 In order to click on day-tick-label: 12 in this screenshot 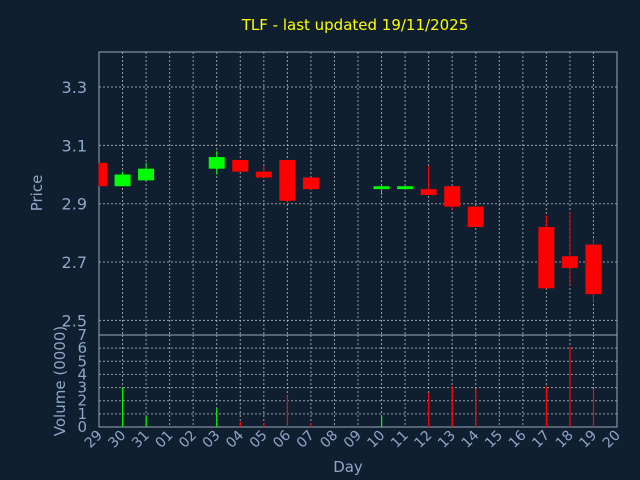, I will do `click(424, 440)`.